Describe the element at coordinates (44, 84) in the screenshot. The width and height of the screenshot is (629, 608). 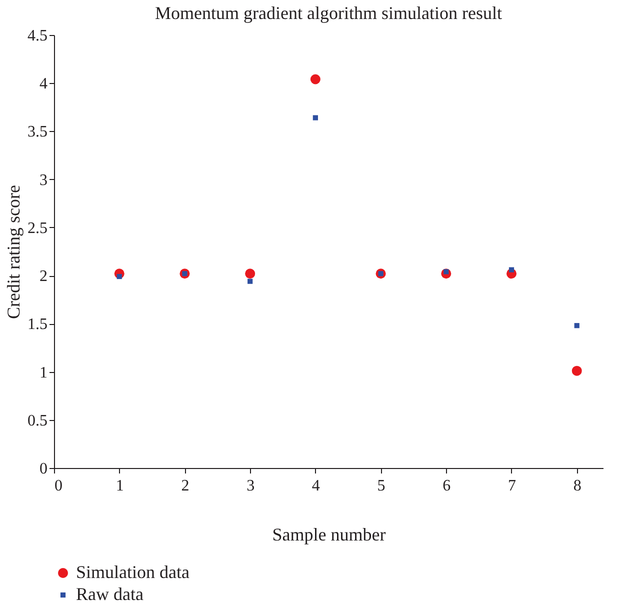
I see `y-tick-label: 4` at that location.